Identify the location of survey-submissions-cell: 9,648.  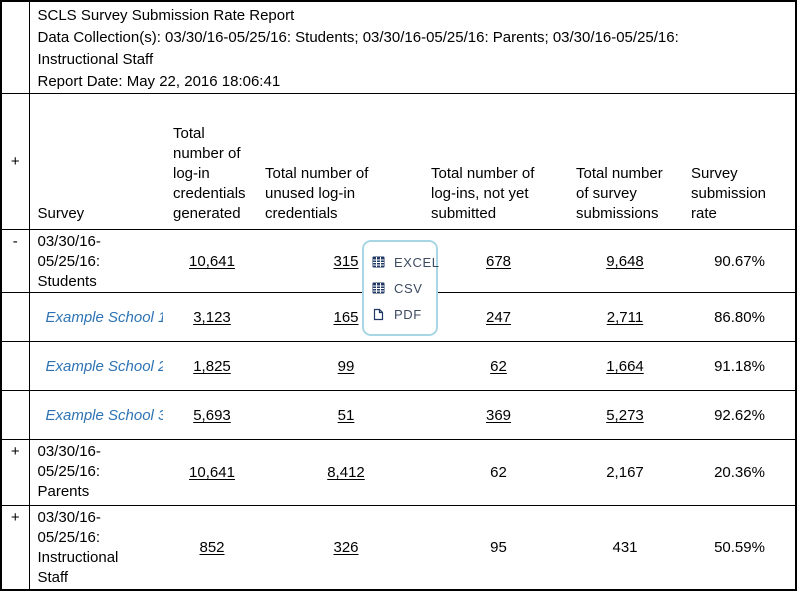
(625, 261).